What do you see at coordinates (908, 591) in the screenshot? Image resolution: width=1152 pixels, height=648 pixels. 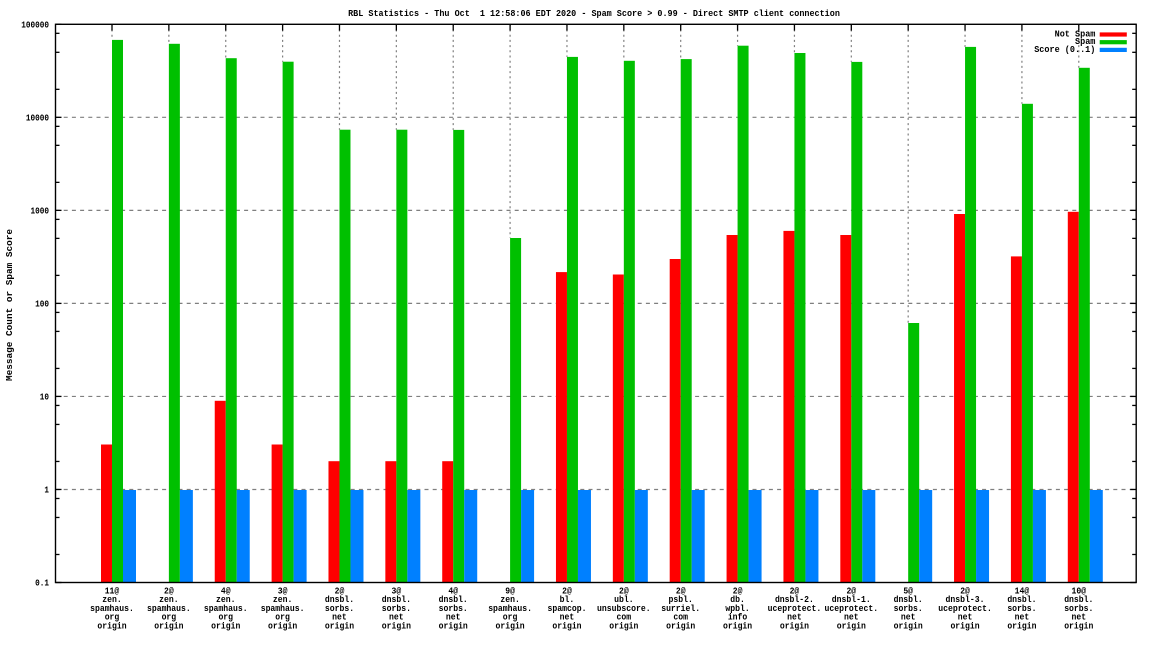 I see `svg-text: 5@` at bounding box center [908, 591].